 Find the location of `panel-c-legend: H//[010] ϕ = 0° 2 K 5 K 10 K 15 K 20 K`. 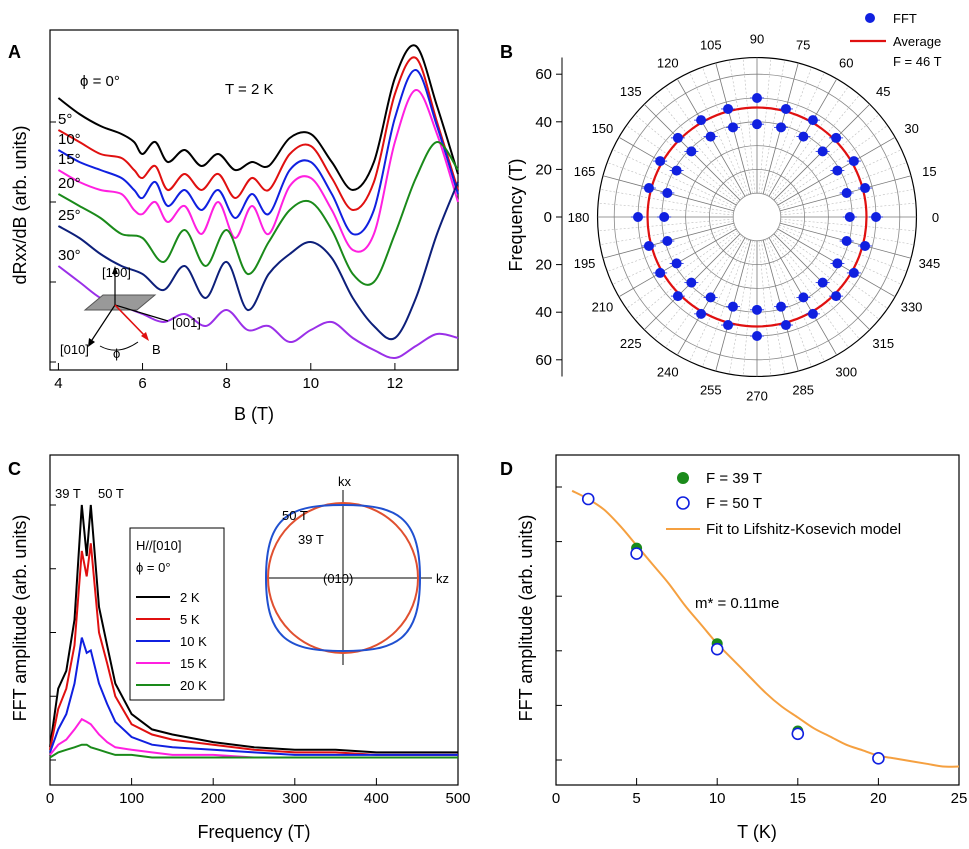

panel-c-legend: H//[010] ϕ = 0° 2 K 5 K 10 K 15 K 20 K is located at coordinates (177, 614).